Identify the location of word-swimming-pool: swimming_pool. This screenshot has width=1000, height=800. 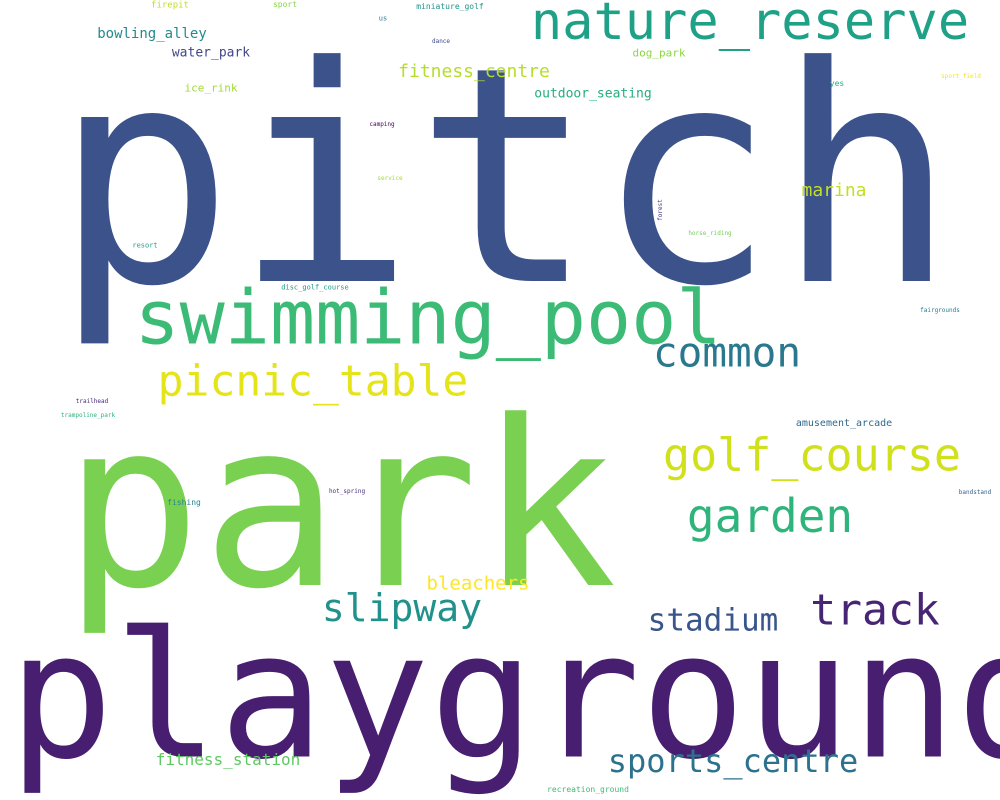
(428, 317).